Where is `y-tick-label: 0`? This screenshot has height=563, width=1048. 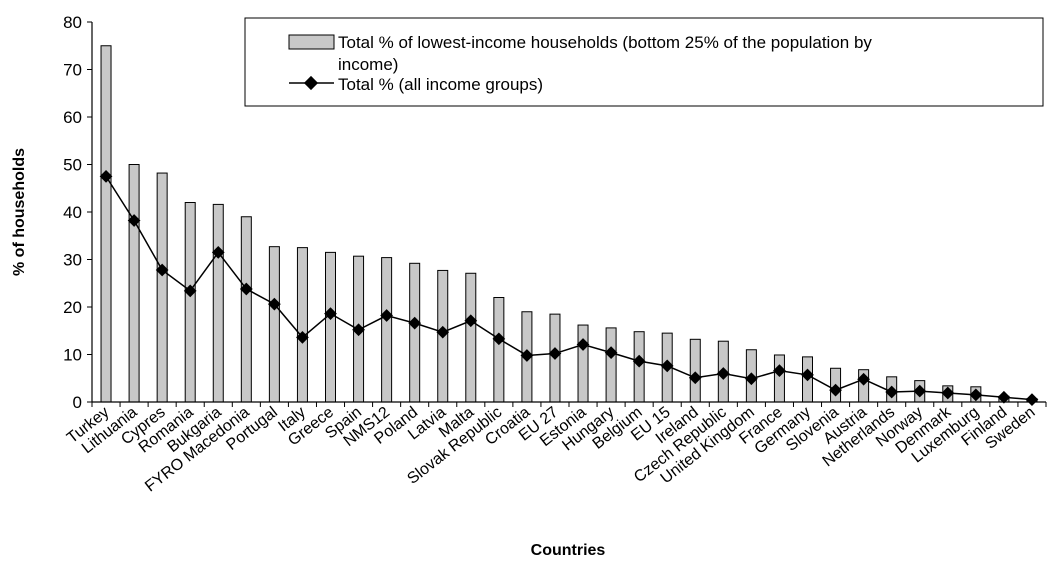 y-tick-label: 0 is located at coordinates (77, 402).